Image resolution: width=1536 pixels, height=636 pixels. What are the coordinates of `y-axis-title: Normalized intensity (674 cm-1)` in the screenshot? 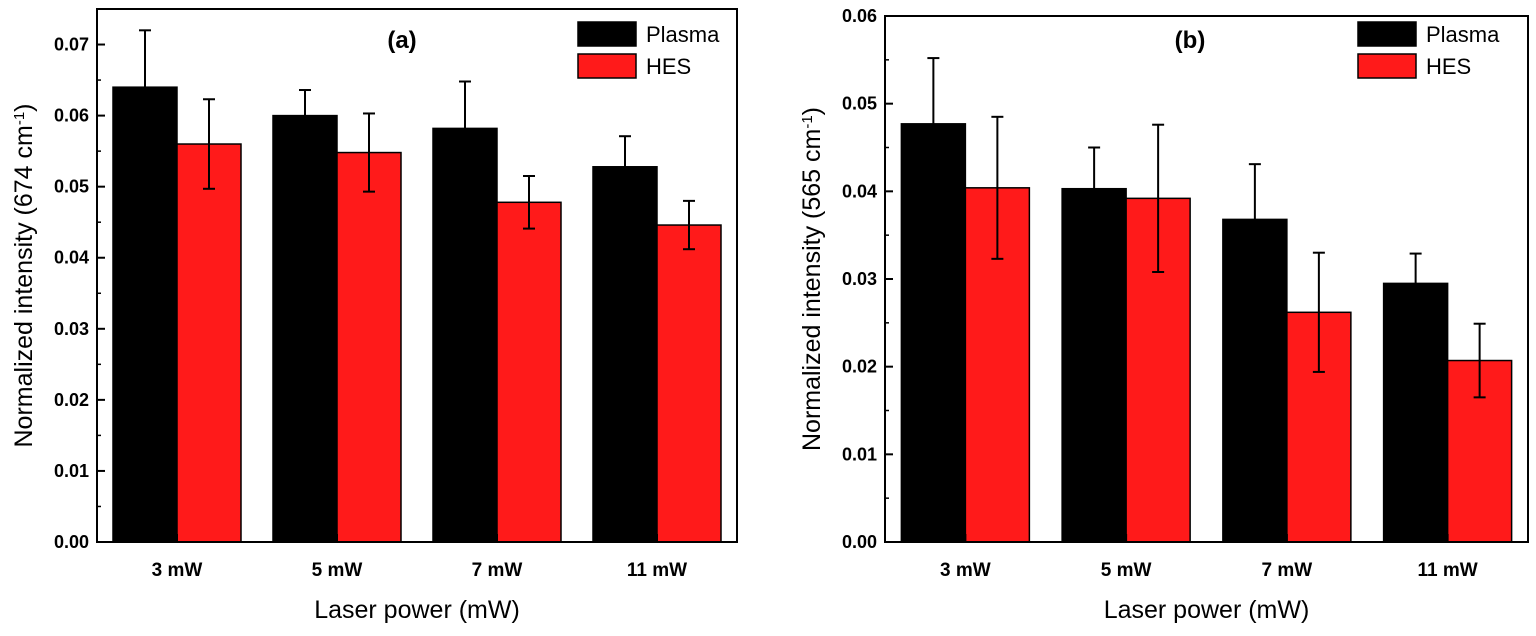 It's located at (24, 275).